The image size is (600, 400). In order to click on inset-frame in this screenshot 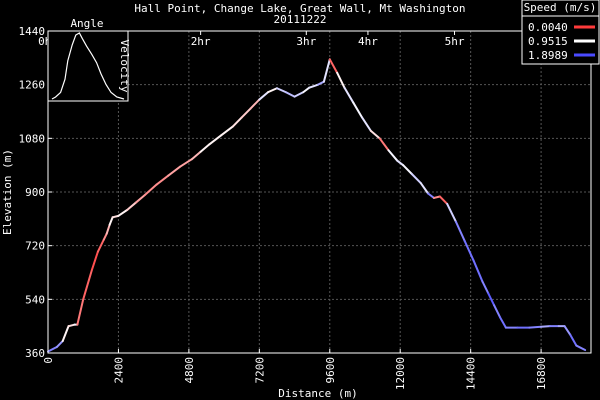, I will do `click(88, 66)`.